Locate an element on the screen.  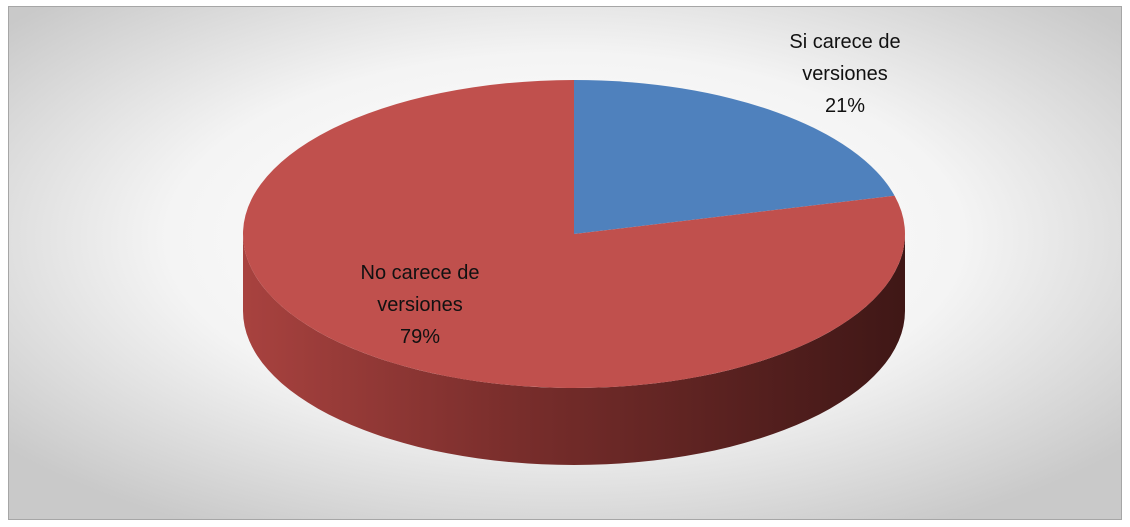
data-label: Si carece de versiones 21% is located at coordinates (845, 74).